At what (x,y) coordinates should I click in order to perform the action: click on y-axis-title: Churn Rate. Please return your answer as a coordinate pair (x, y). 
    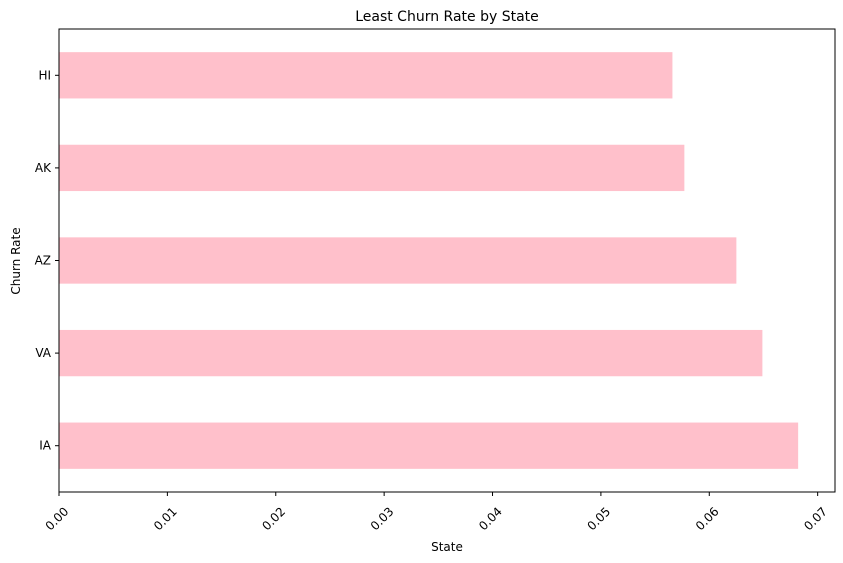
    Looking at the image, I should click on (16, 260).